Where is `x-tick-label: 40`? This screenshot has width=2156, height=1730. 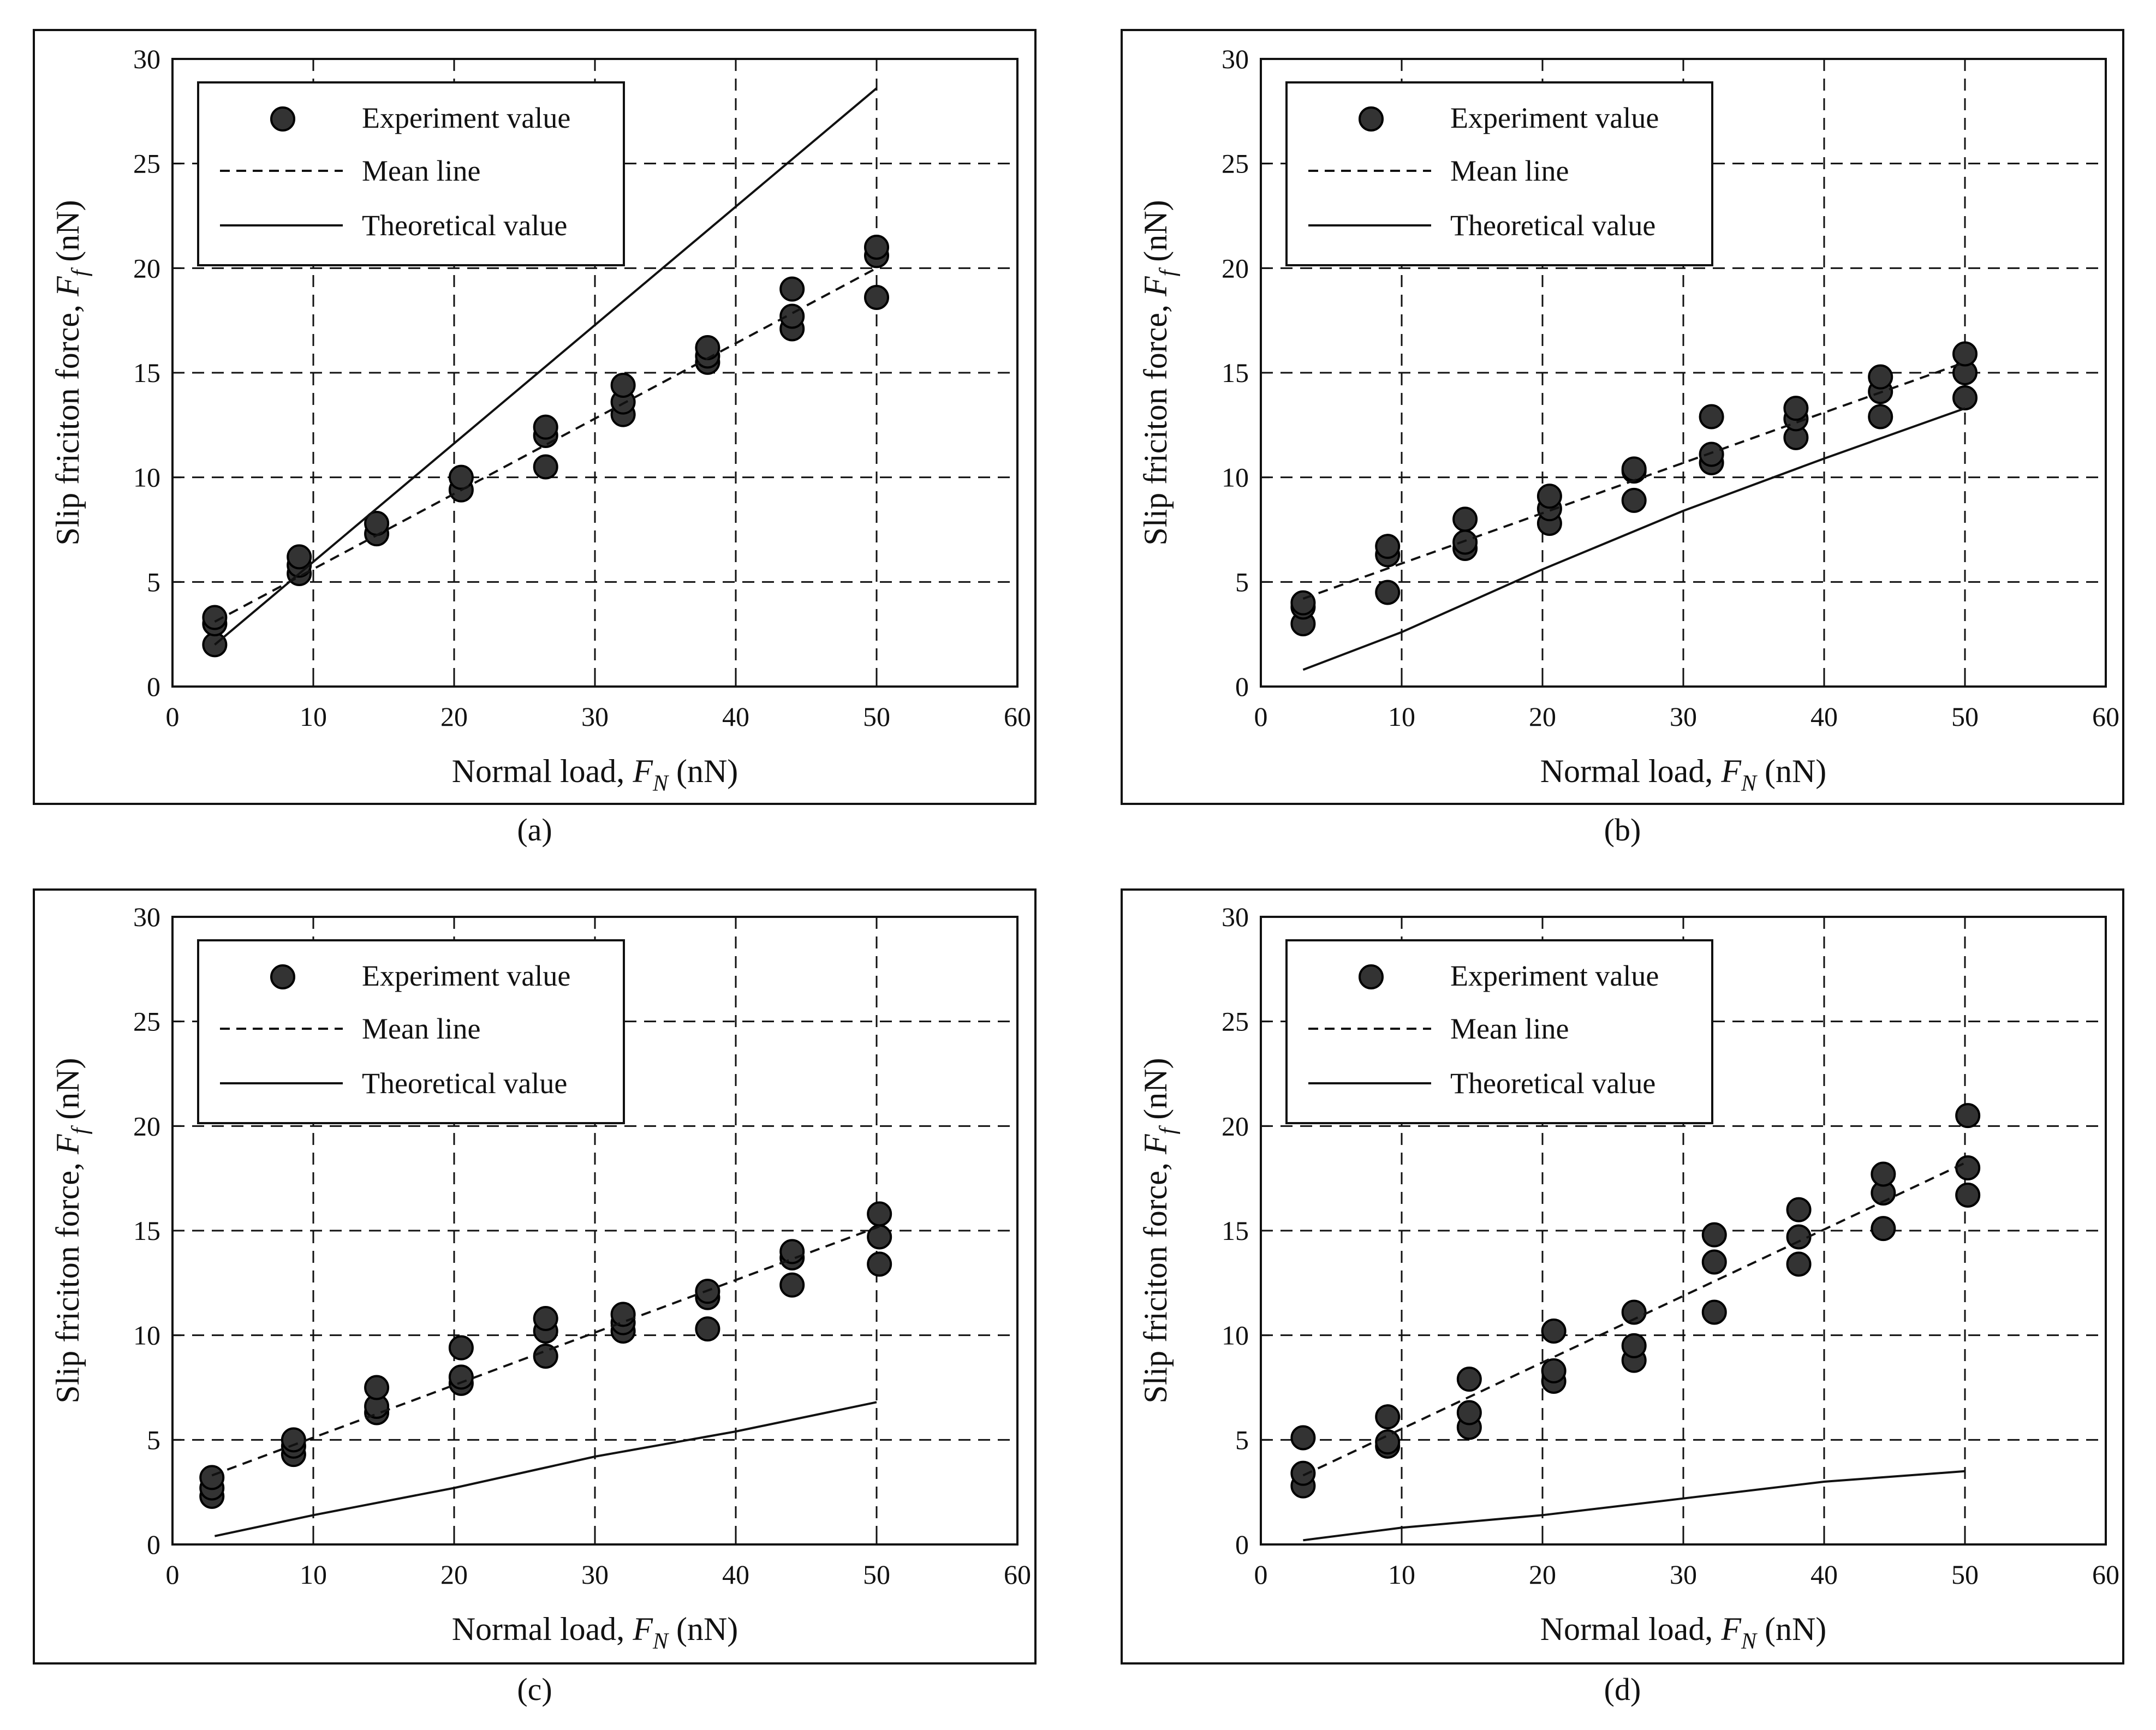
x-tick-label: 40 is located at coordinates (735, 1574).